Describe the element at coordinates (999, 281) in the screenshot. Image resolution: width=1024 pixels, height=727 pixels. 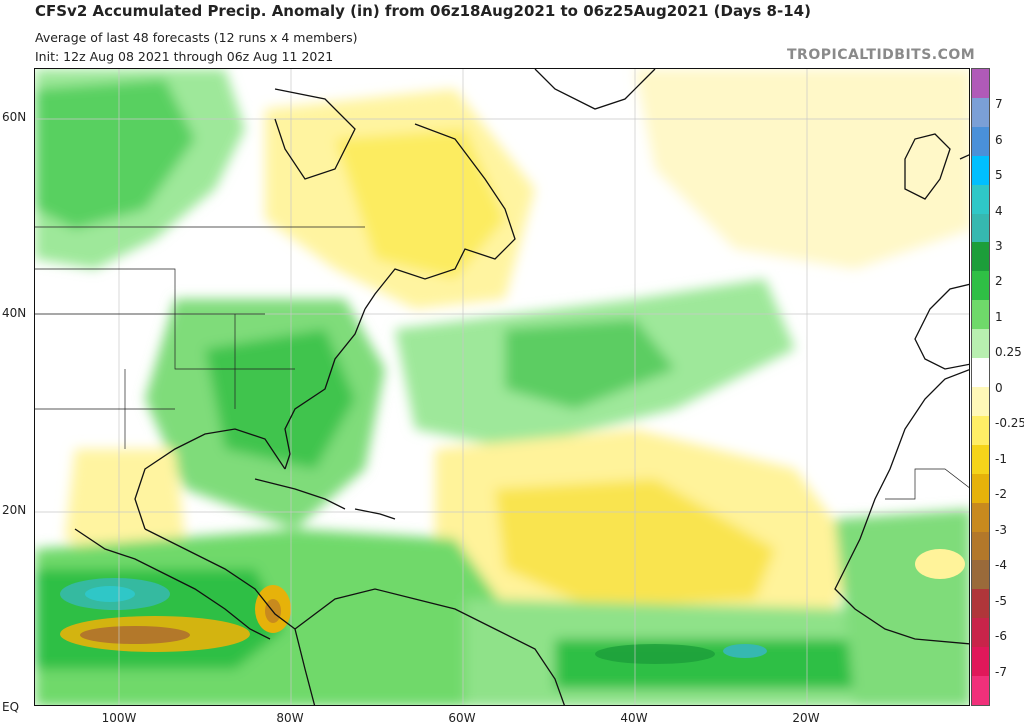
I see `colorbar-label: 2` at that location.